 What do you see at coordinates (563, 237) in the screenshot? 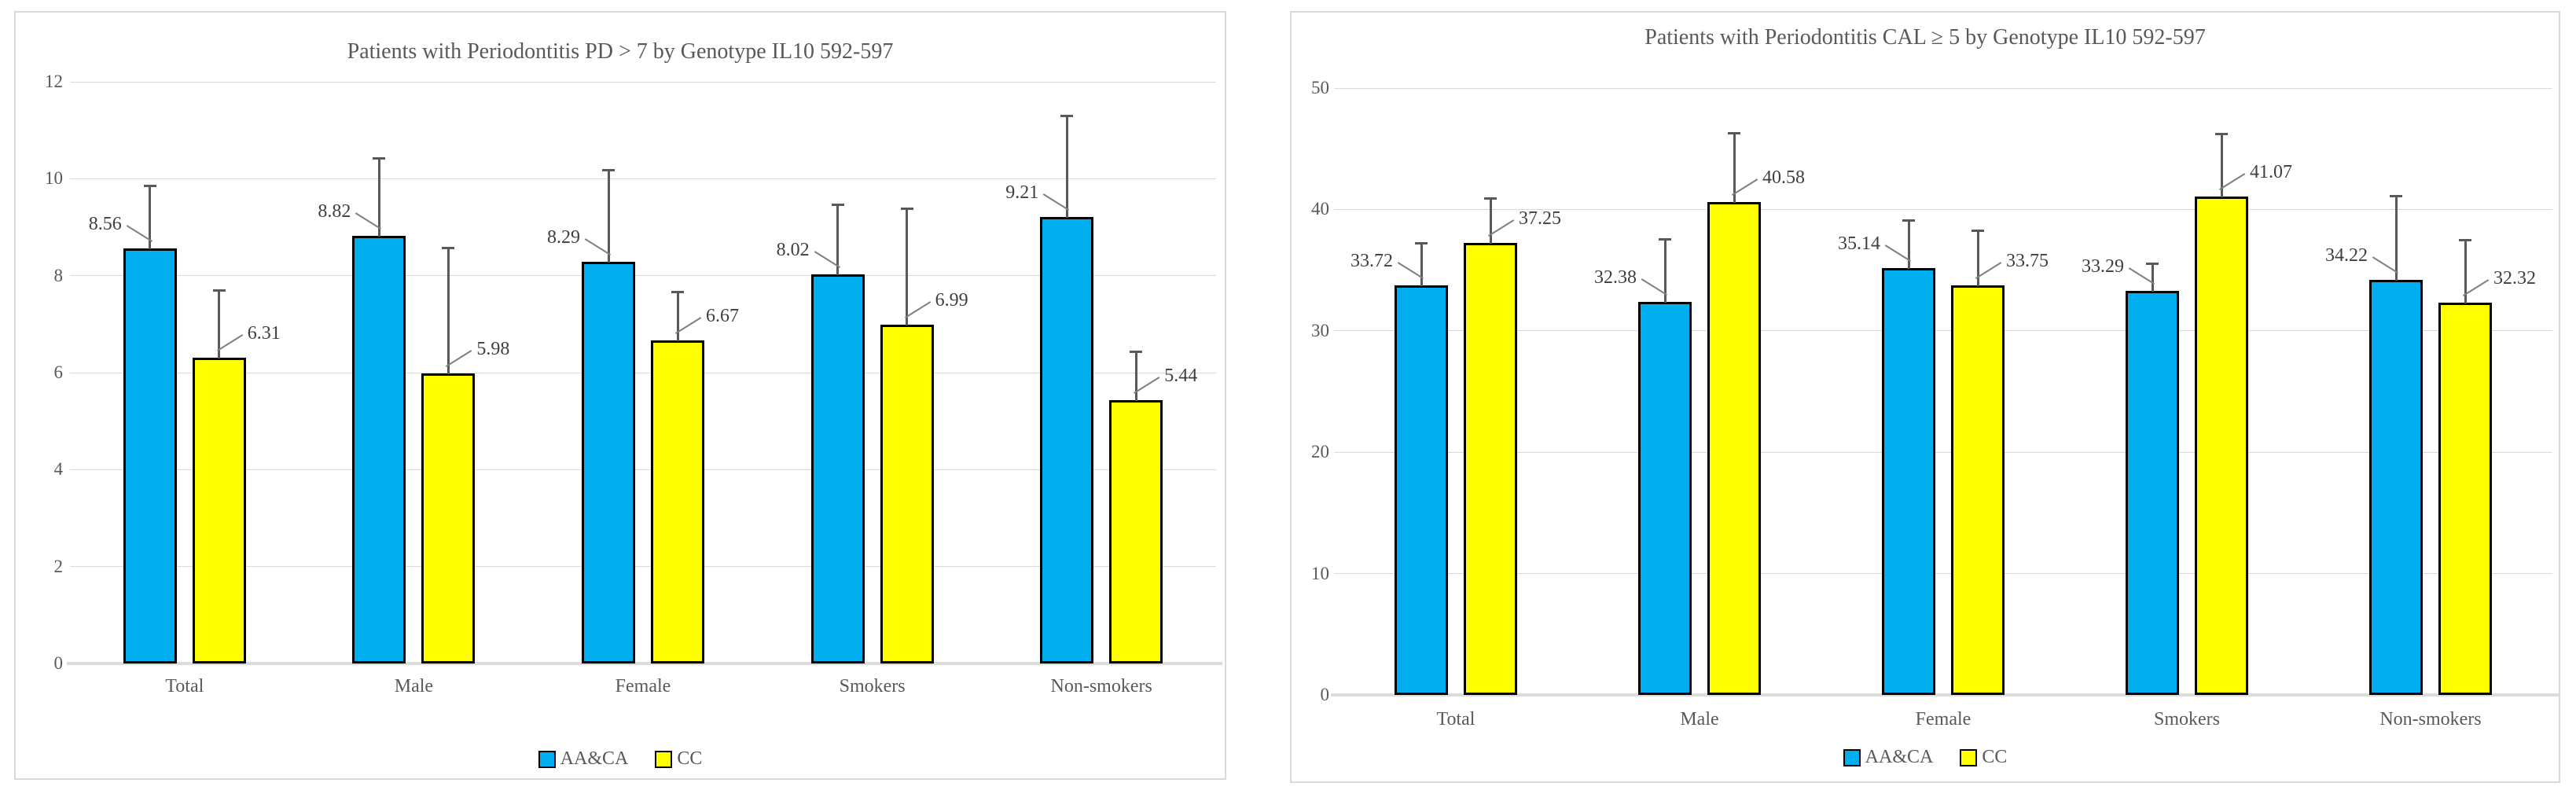
I see `value-label: 8.29` at bounding box center [563, 237].